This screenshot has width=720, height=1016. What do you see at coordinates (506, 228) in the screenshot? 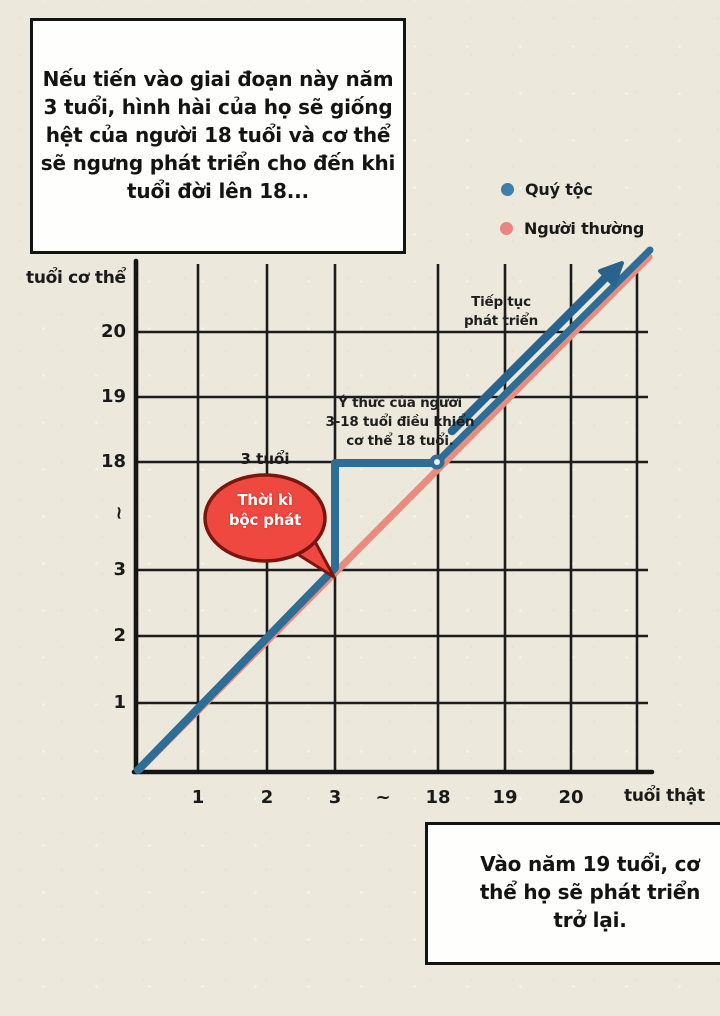
I see `legend-dot-pink` at bounding box center [506, 228].